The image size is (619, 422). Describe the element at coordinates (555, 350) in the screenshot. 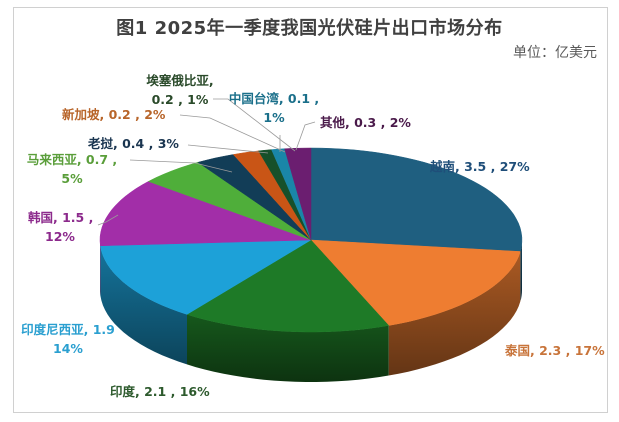

I see `label-thailand: 泰国, 2.3 , 17%` at that location.